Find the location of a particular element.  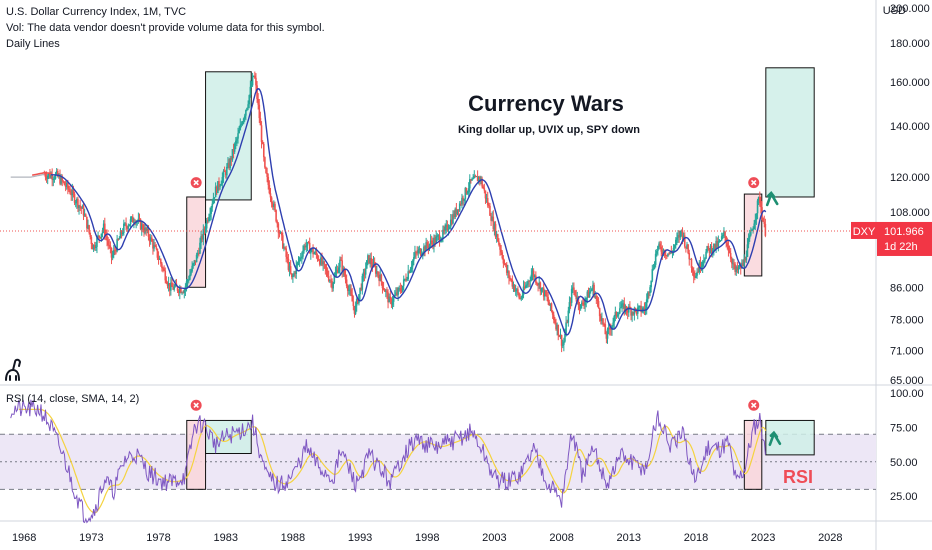

rsi-annotation-label: RSI is located at coordinates (798, 477).